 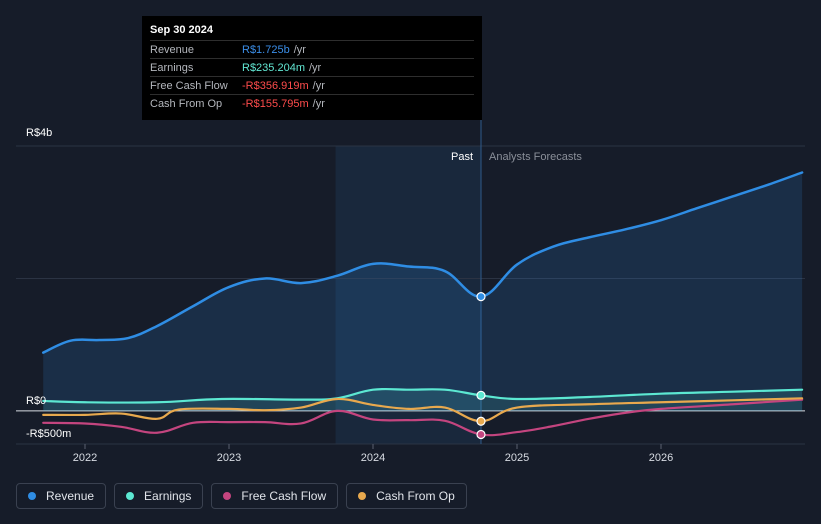 I want to click on legend-item-revenue: Revenue, so click(x=61, y=496).